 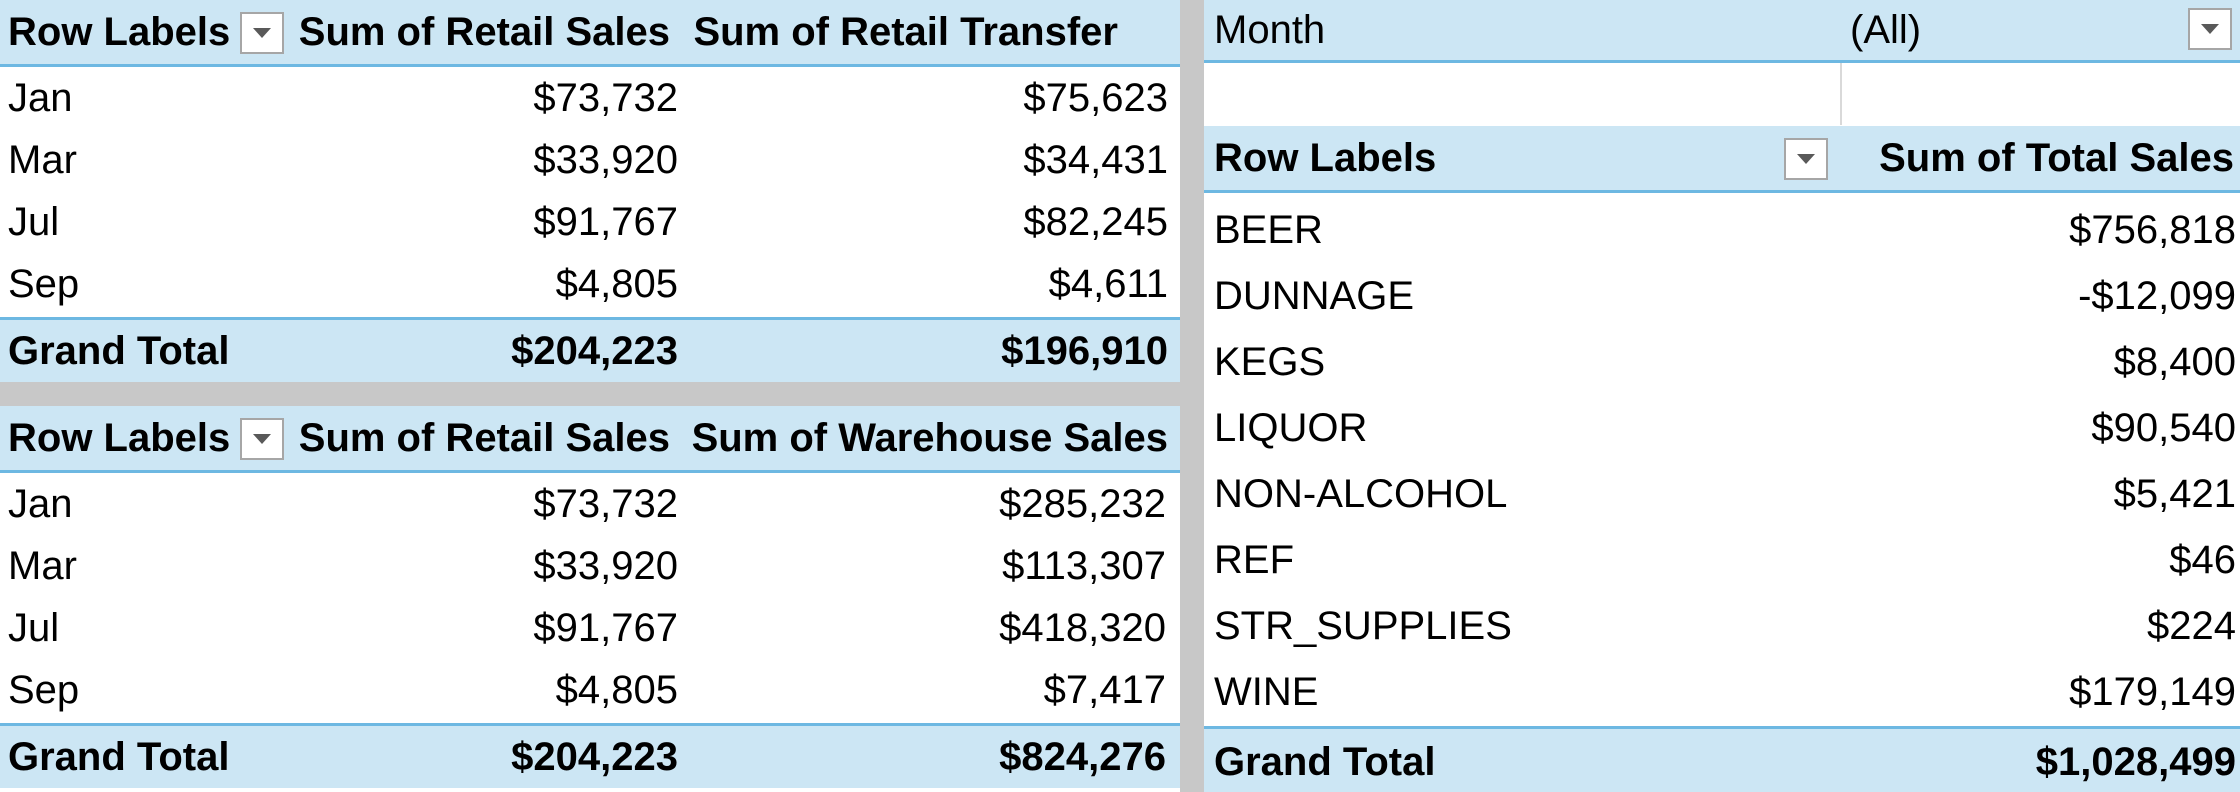 I want to click on table-row: Jul $91,767 $418,320, so click(x=590, y=628).